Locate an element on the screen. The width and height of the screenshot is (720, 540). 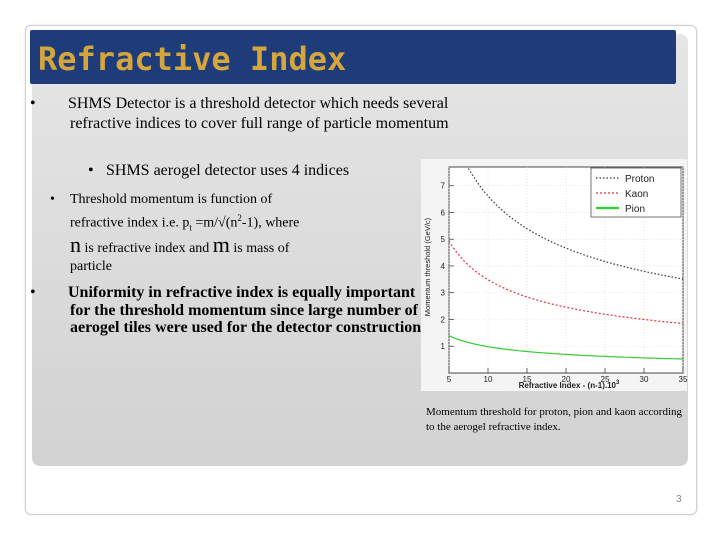
series-line-kaon is located at coordinates (566, 282).